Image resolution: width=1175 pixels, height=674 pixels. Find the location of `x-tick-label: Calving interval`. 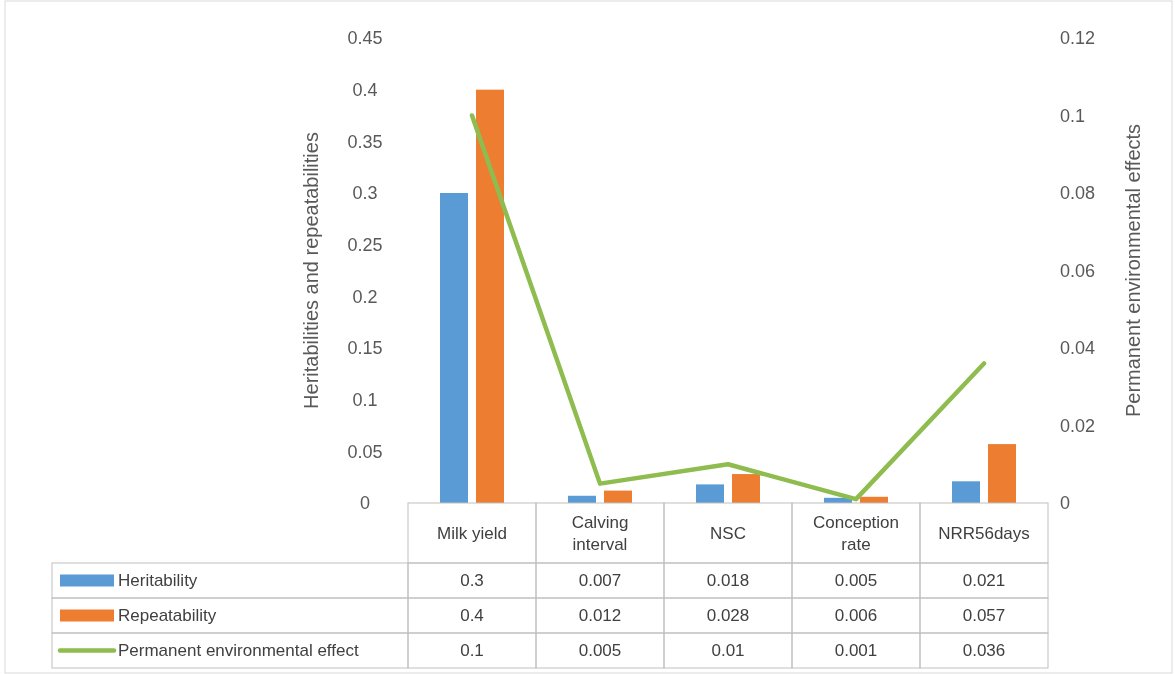

x-tick-label: Calving interval is located at coordinates (600, 533).